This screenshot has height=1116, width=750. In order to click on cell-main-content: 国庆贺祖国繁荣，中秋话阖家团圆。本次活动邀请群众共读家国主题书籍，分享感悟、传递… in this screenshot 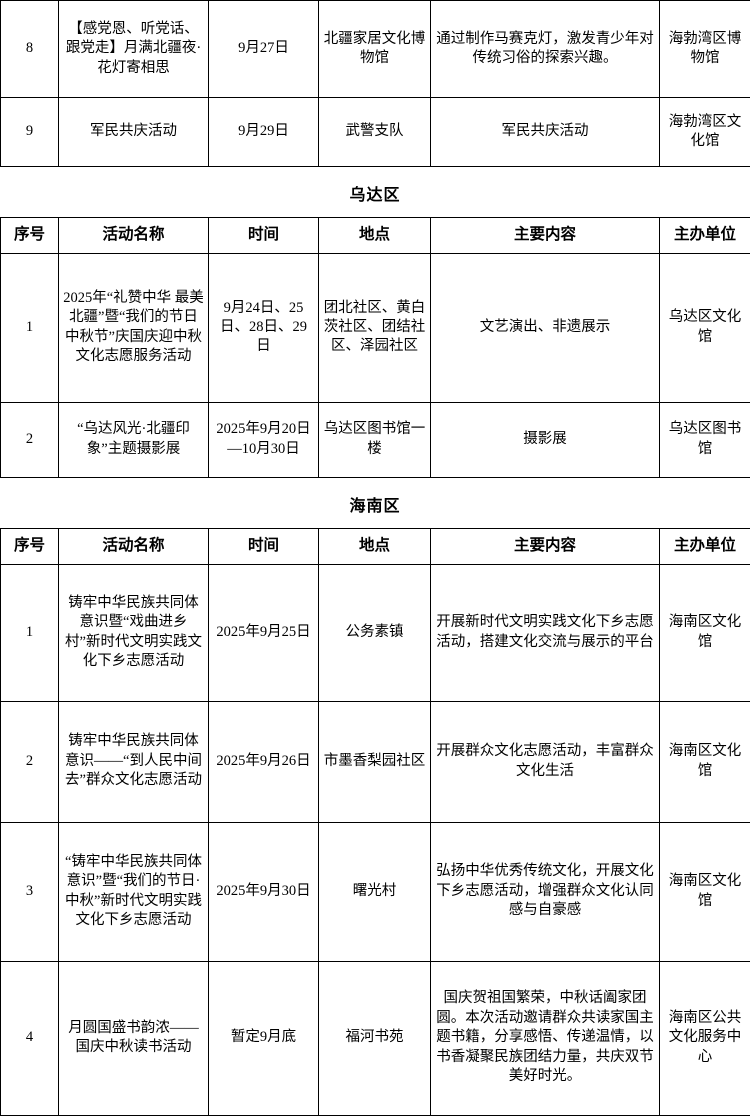, I will do `click(545, 1038)`.